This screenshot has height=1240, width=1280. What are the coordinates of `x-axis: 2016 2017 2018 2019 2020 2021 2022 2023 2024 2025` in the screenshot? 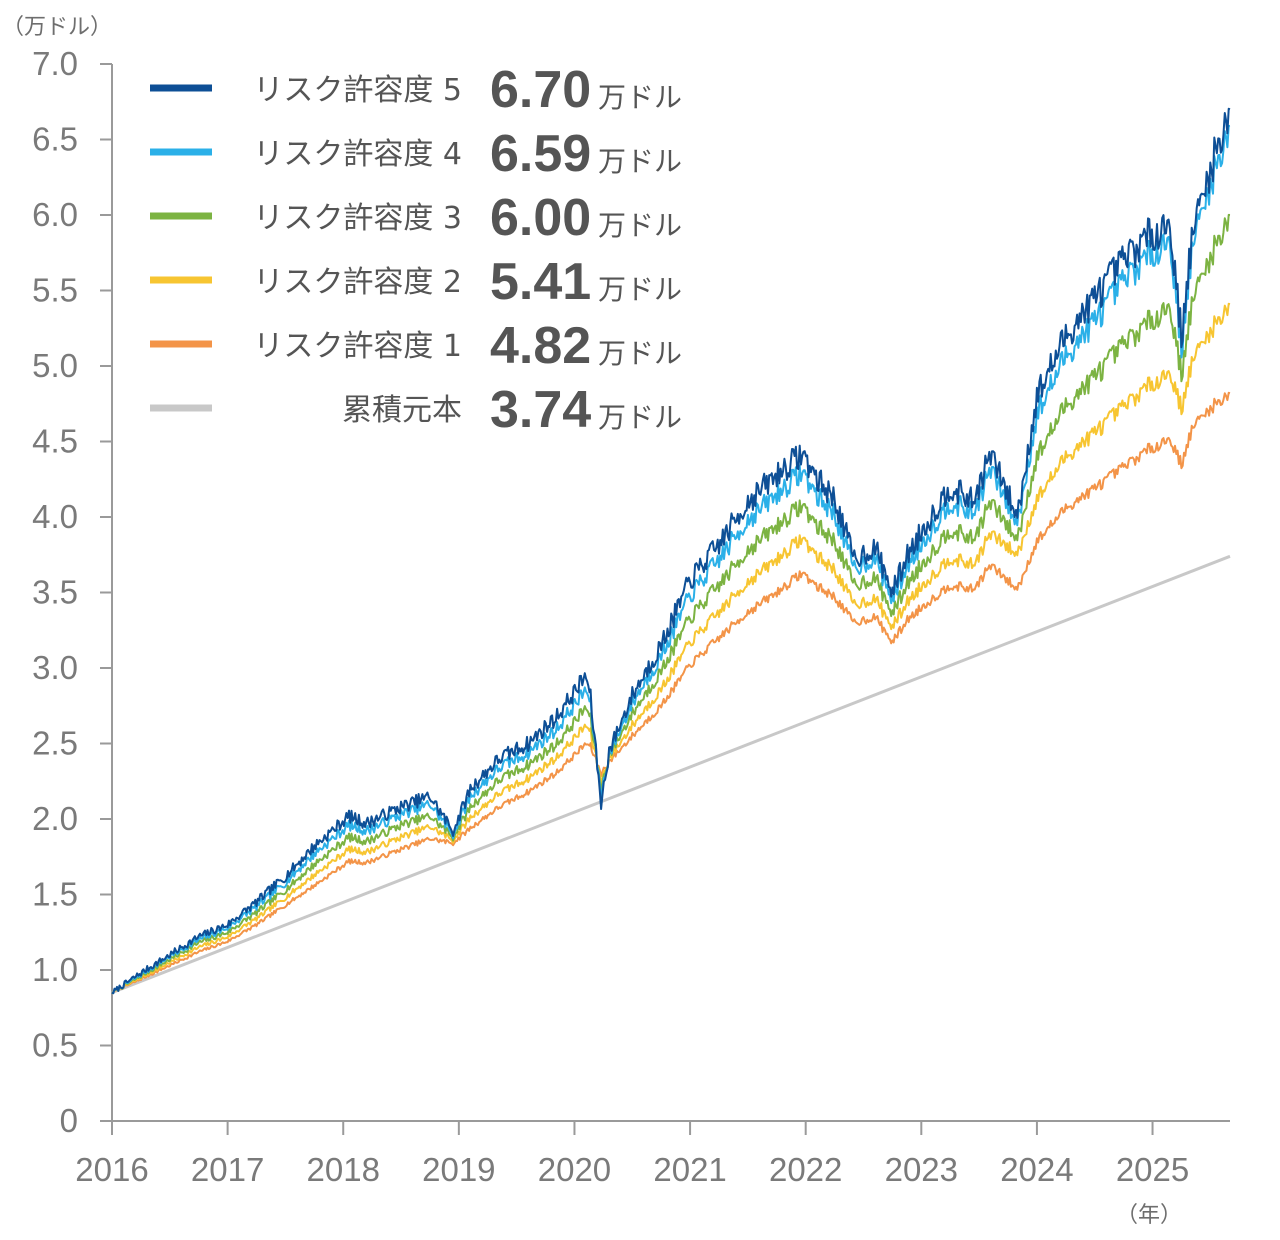 It's located at (652, 1154).